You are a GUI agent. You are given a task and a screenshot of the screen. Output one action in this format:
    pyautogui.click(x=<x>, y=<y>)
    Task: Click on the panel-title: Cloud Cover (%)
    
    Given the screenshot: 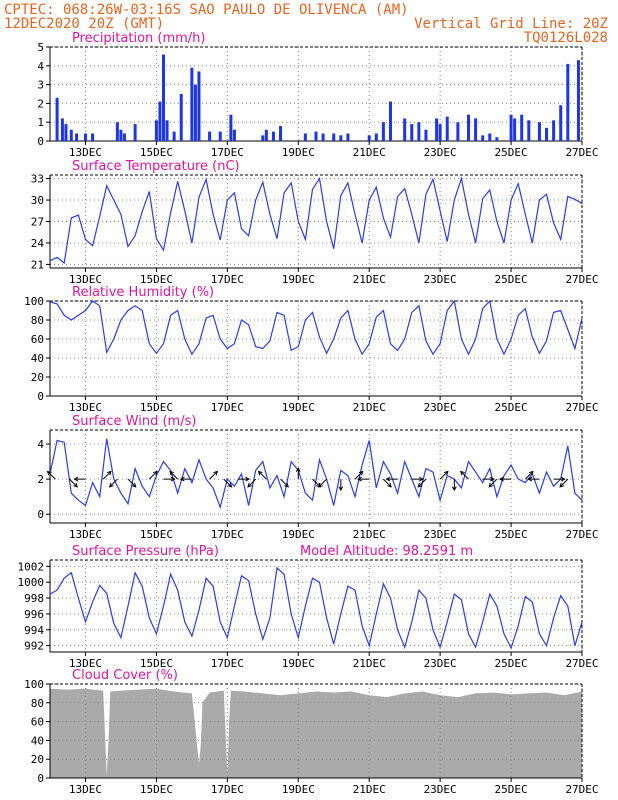 What is the action you would take?
    pyautogui.click(x=125, y=675)
    